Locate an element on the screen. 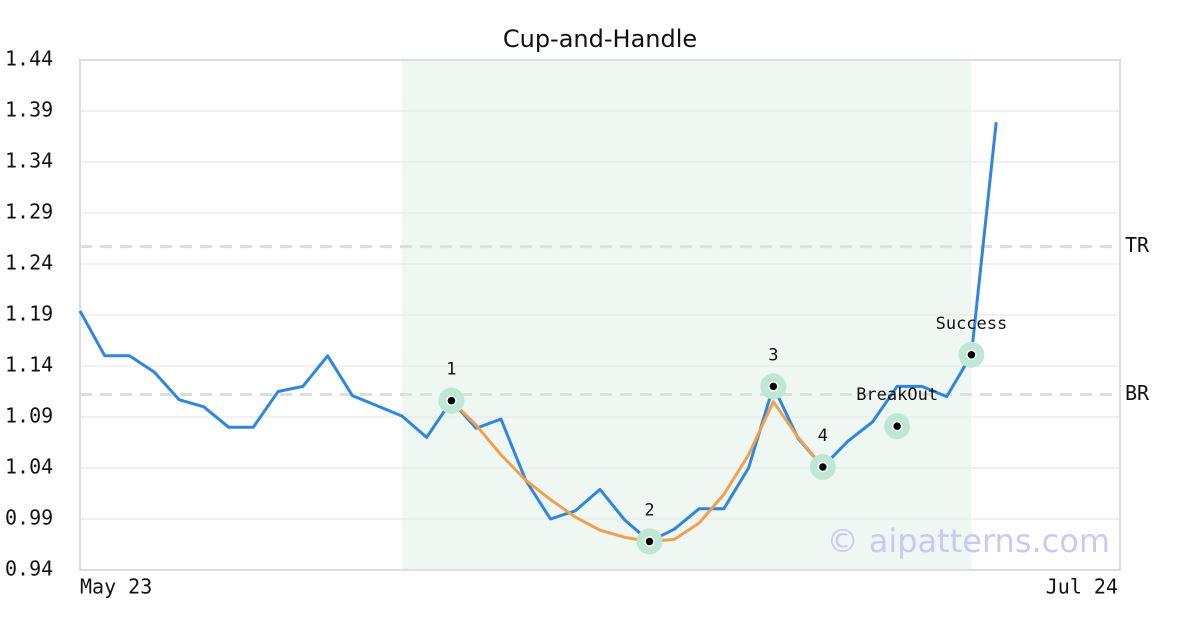 This screenshot has width=1200, height=630. y-tick-label: 1.09 is located at coordinates (29, 416).